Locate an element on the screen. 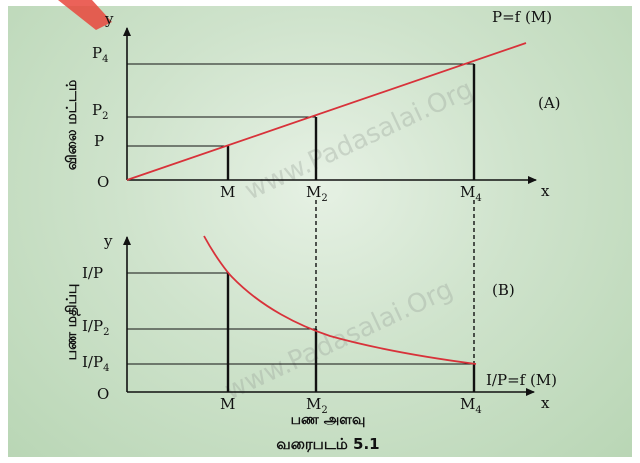  tick-ip: I/P is located at coordinates (92, 273).